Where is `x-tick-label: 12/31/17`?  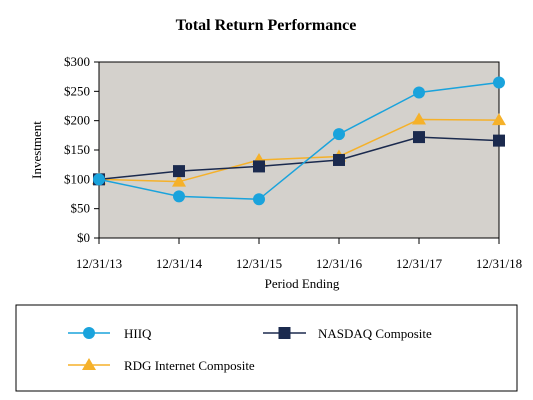 x-tick-label: 12/31/17 is located at coordinates (419, 263).